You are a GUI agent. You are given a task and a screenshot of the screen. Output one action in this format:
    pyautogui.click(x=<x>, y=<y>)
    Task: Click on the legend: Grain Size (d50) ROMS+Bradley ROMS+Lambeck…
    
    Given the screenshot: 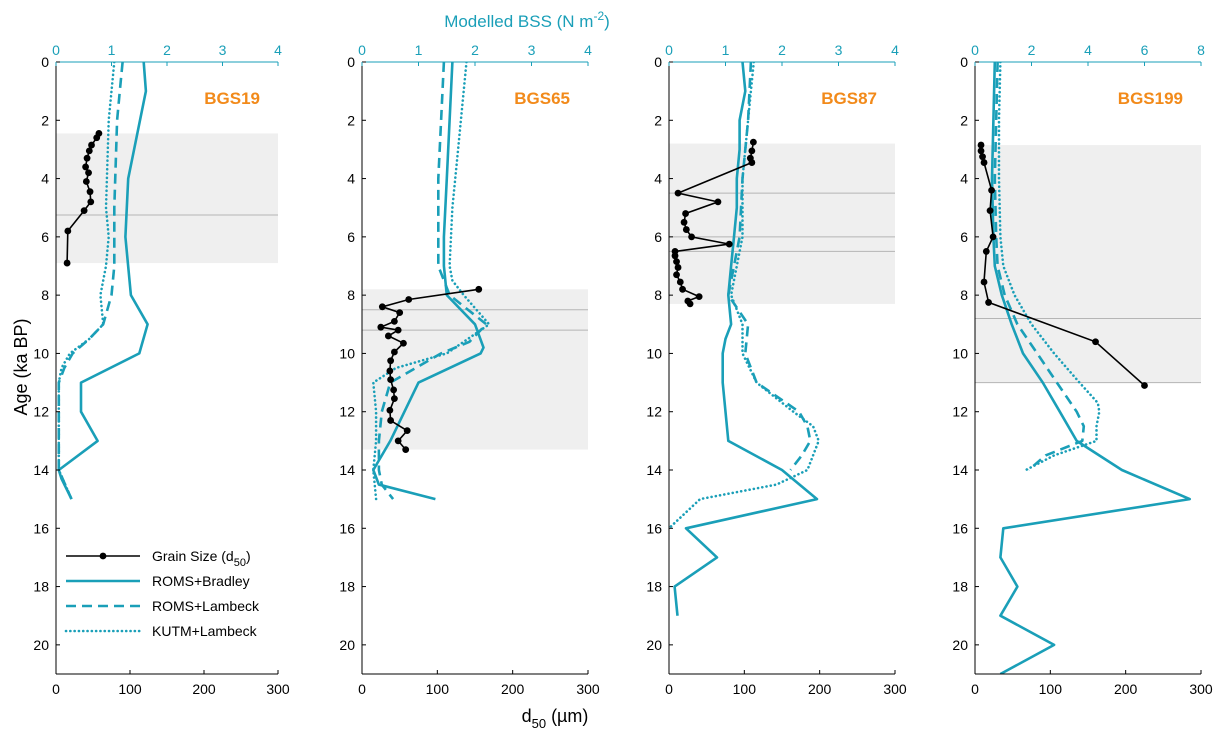 What is the action you would take?
    pyautogui.click(x=162, y=593)
    